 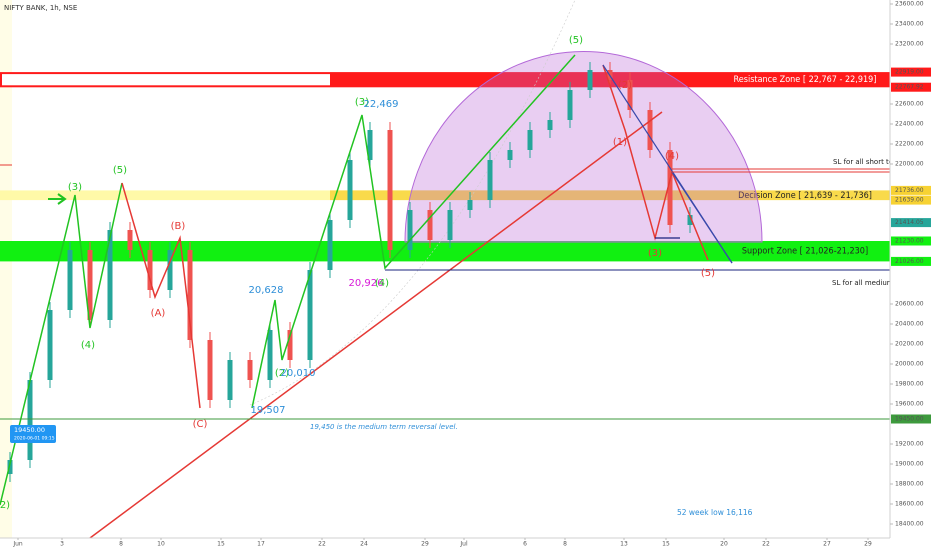 What do you see at coordinates (178, 226) in the screenshot?
I see `wave-label: (B)` at bounding box center [178, 226].